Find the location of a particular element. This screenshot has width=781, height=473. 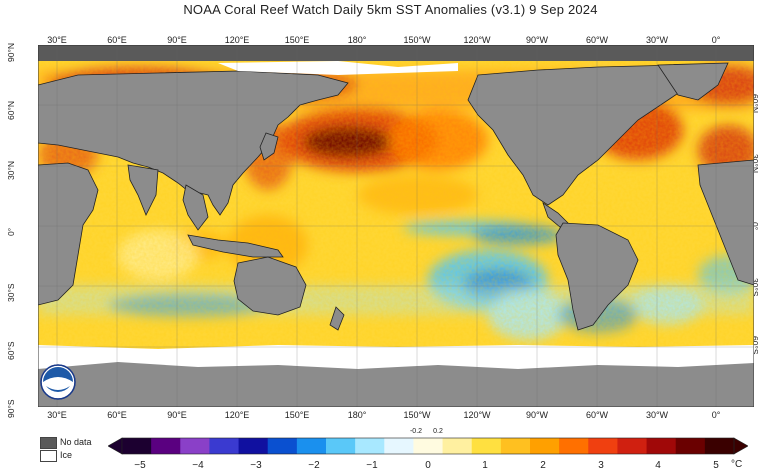

lon-label-top: 60°E is located at coordinates (117, 40).